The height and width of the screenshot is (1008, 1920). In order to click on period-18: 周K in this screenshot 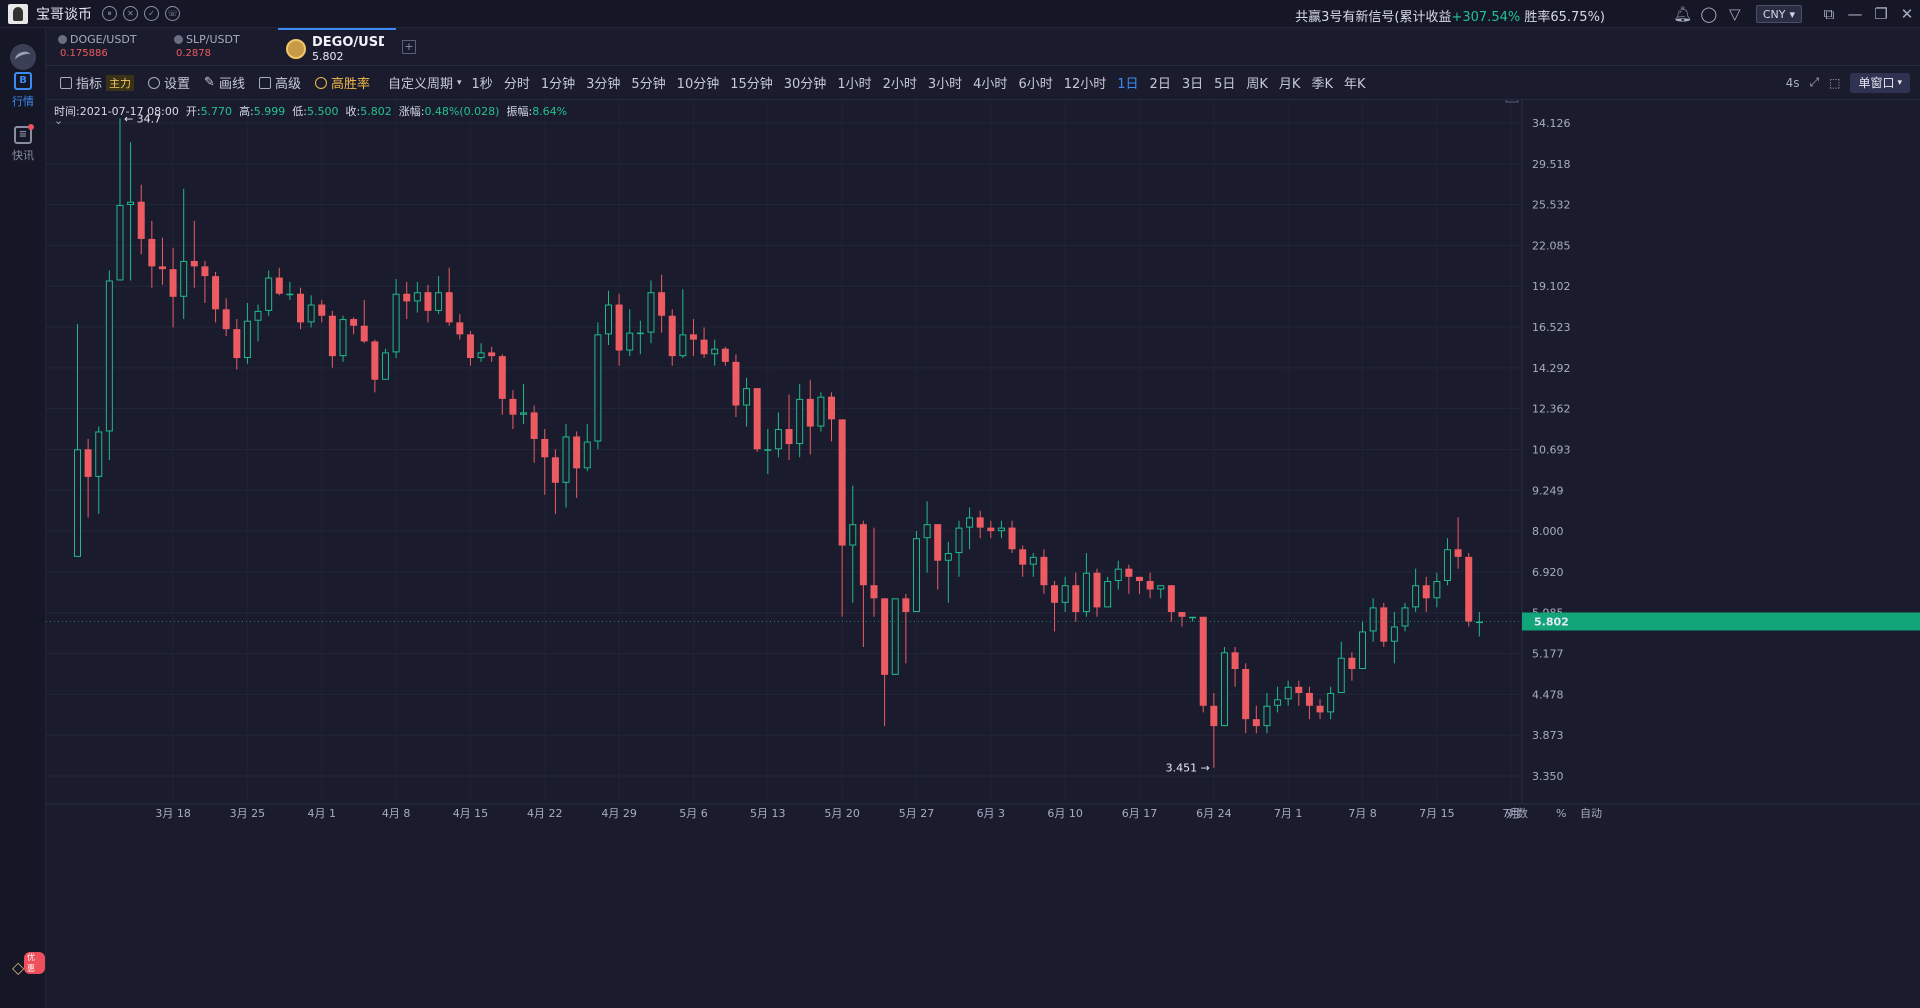, I will do `click(1257, 84)`.